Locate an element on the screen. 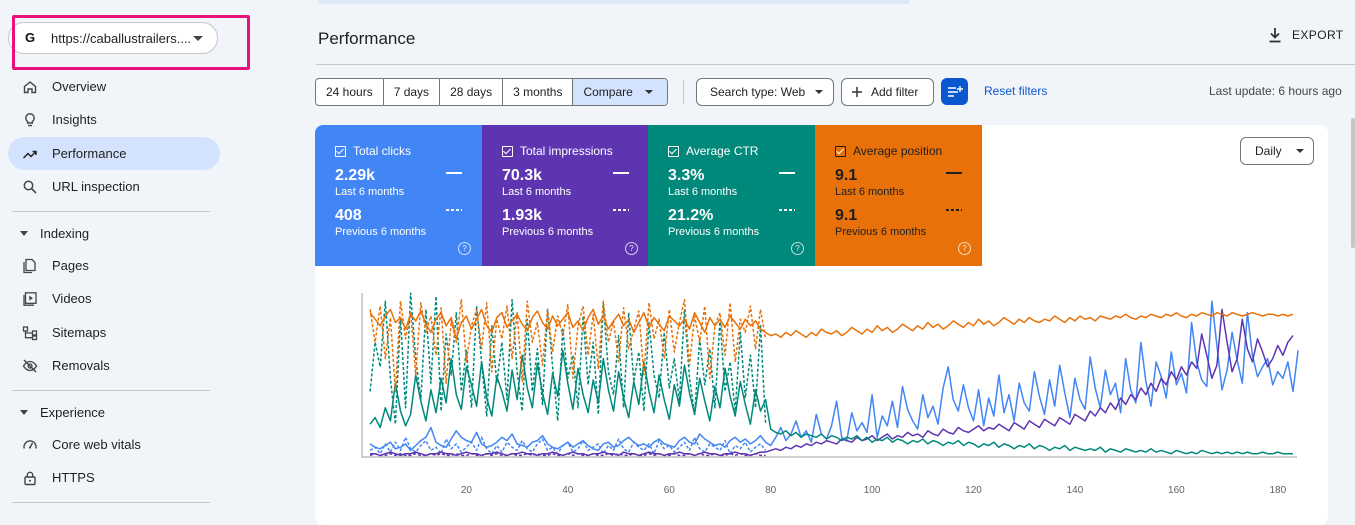  x-tick-label: 60 is located at coordinates (670, 490).